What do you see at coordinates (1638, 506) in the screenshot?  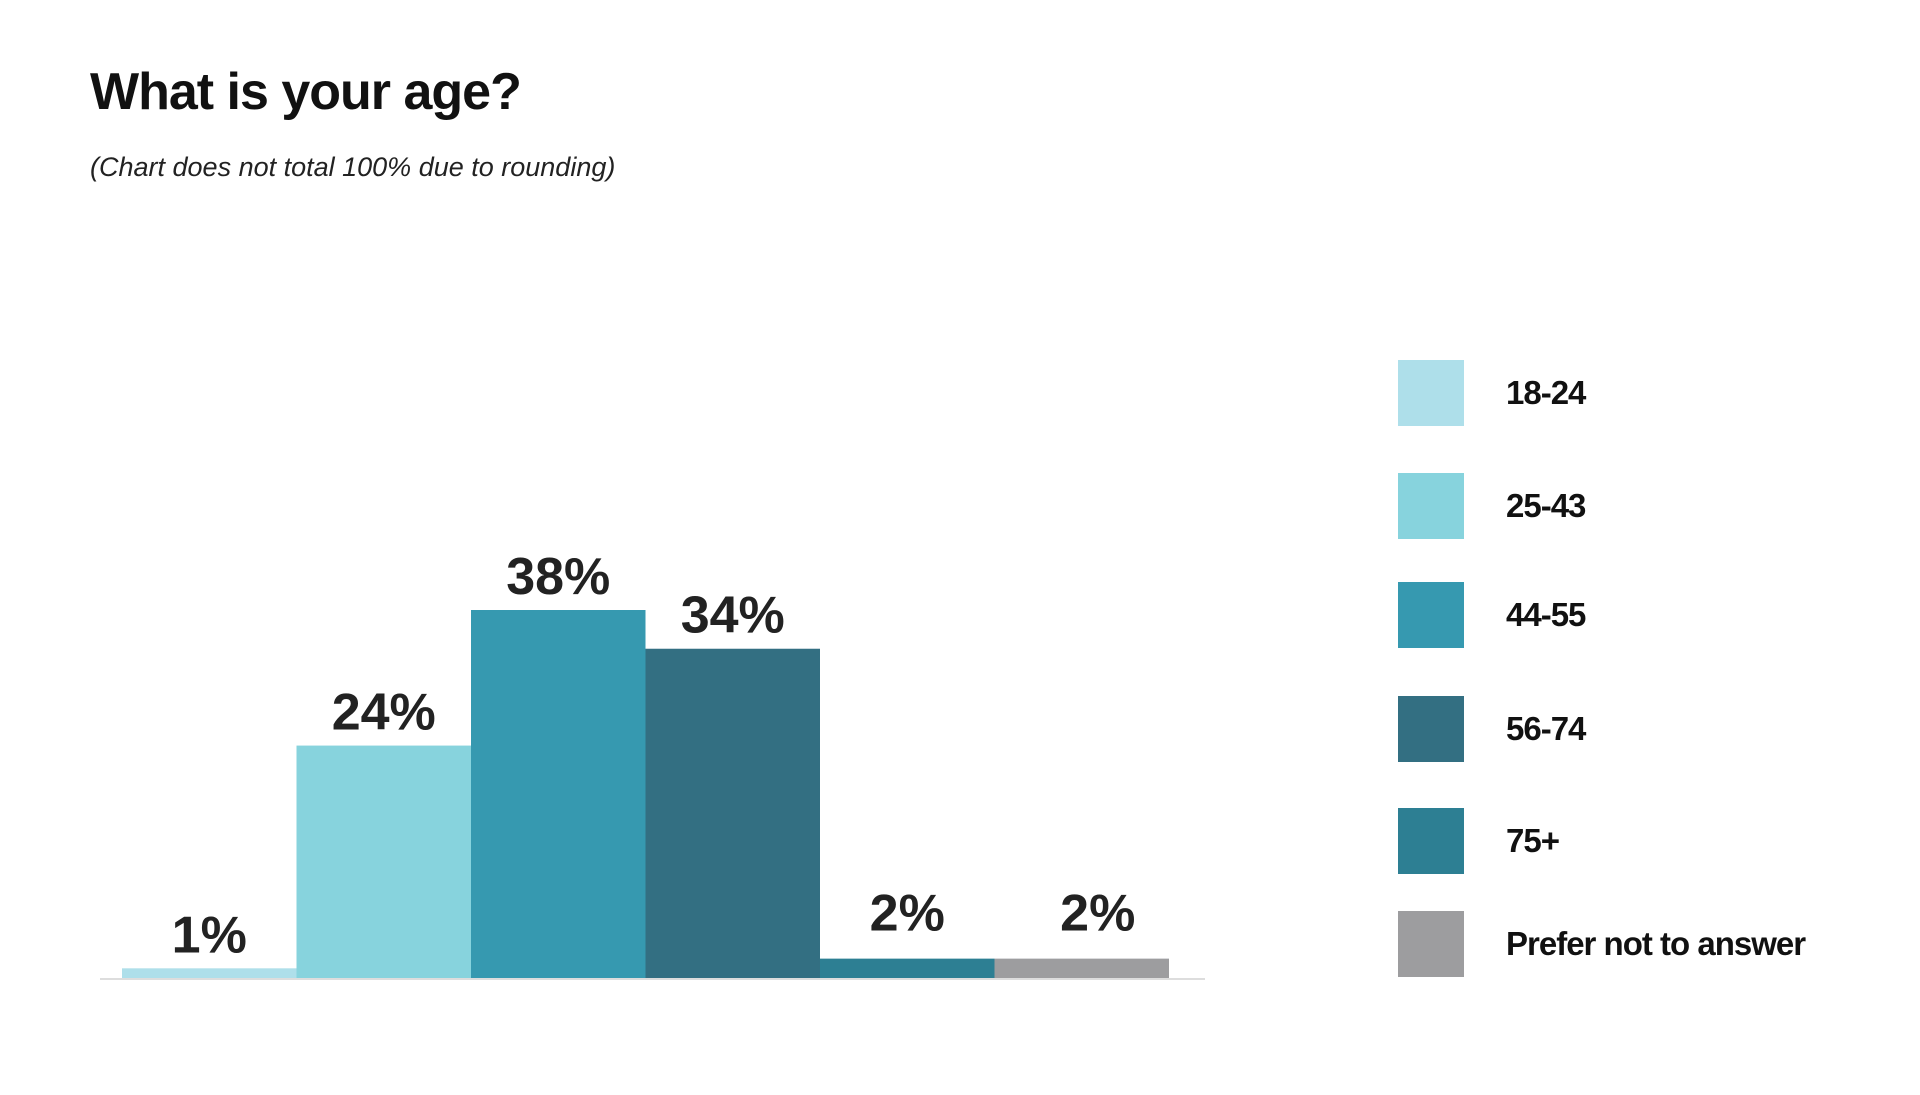 I see `legend-item-1: 25-43` at bounding box center [1638, 506].